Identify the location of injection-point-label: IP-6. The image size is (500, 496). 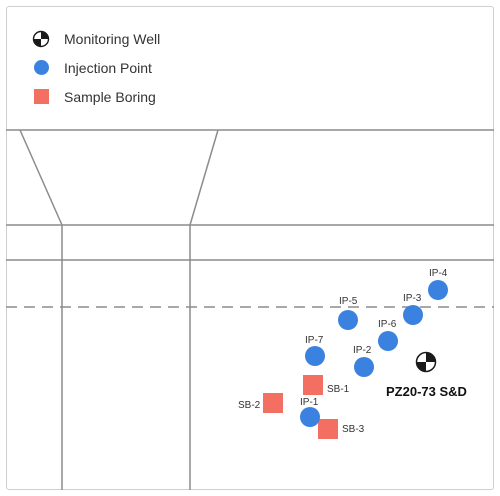
(387, 324).